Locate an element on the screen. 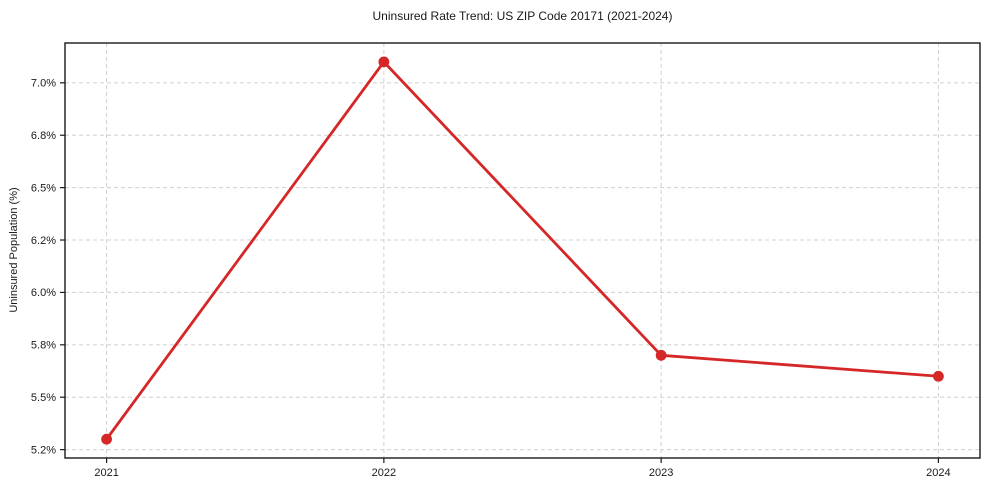 The height and width of the screenshot is (490, 989). y-tick-label: 6.2% is located at coordinates (43, 241).